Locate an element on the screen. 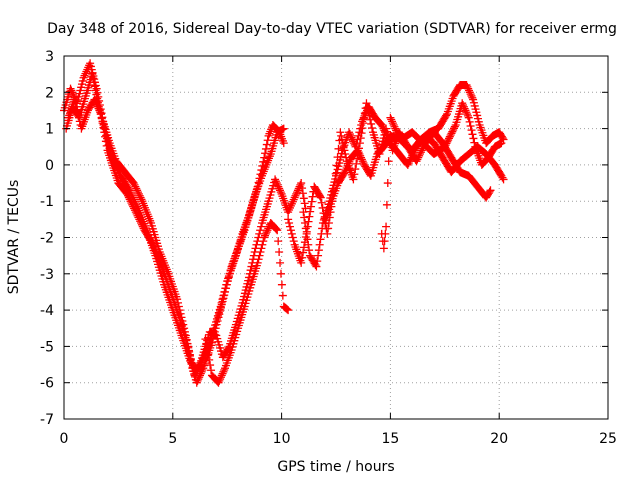 This screenshot has width=640, height=480. y-tick-label: 2 is located at coordinates (49, 93).